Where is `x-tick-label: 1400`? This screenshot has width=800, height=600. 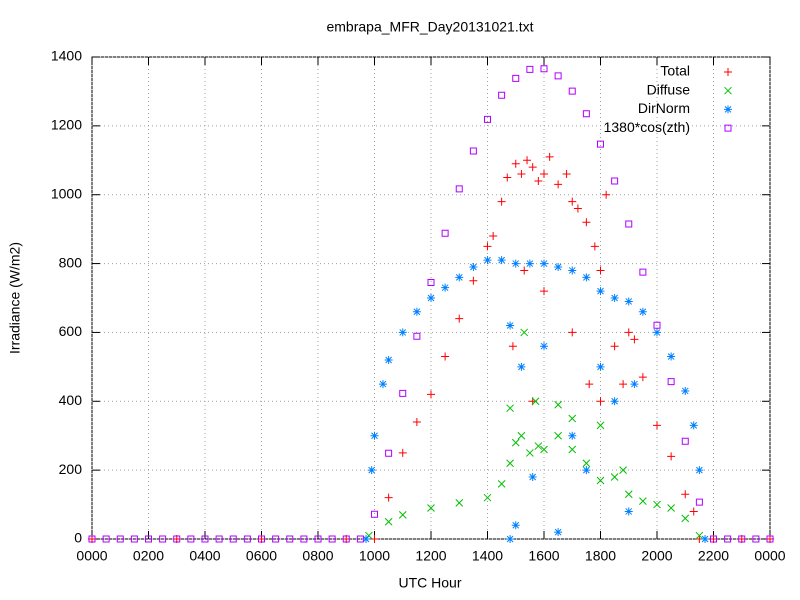 x-tick-label: 1400 is located at coordinates (487, 556).